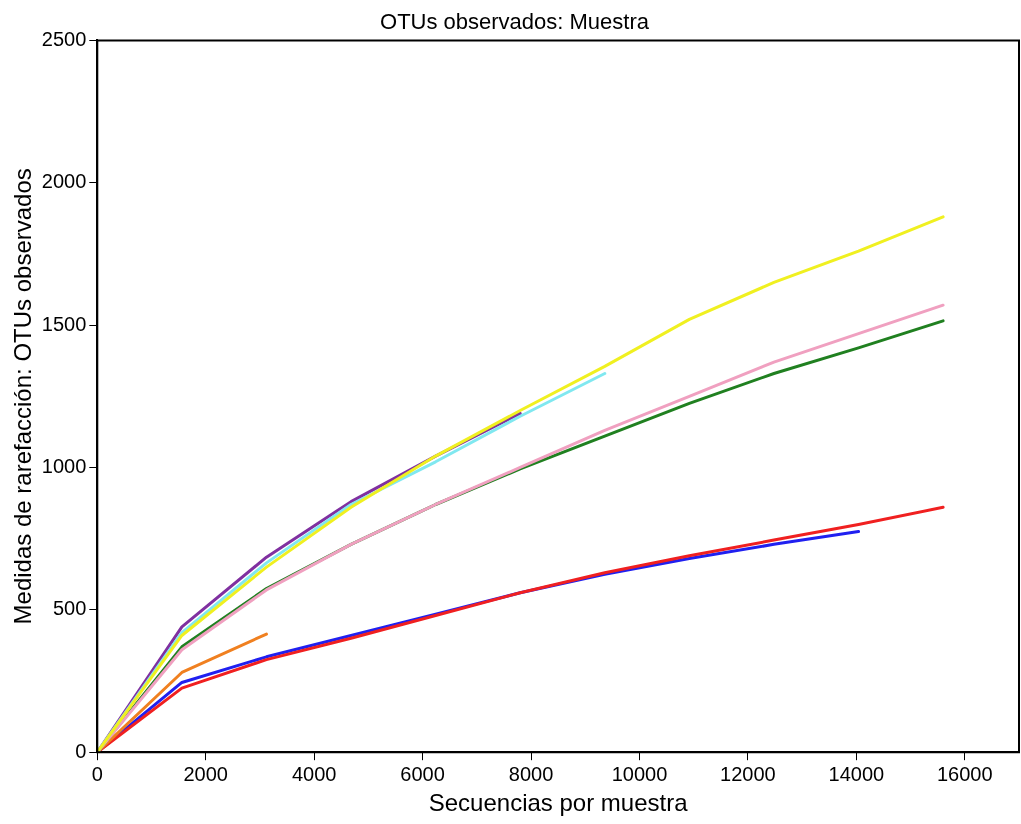 The image size is (1021, 824). What do you see at coordinates (856, 773) in the screenshot?
I see `x-tick-label: 14000` at bounding box center [856, 773].